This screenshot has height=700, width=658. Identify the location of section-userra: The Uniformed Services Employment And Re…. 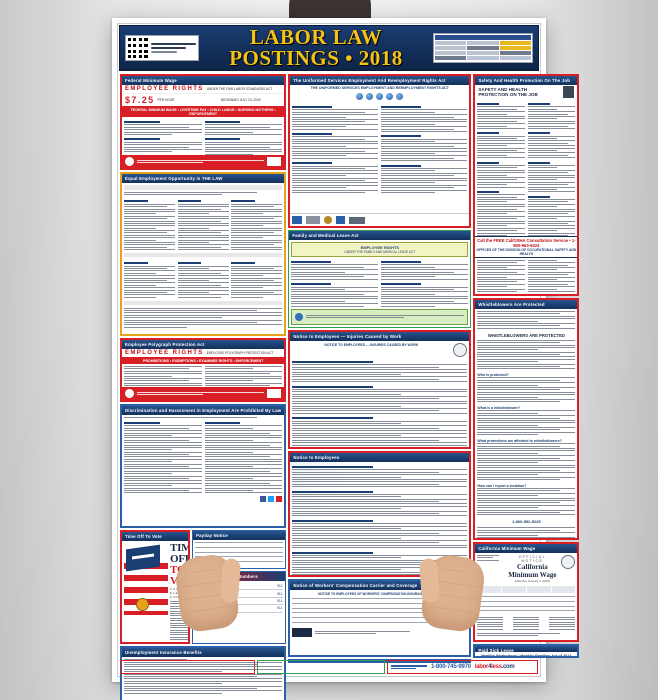
(380, 151).